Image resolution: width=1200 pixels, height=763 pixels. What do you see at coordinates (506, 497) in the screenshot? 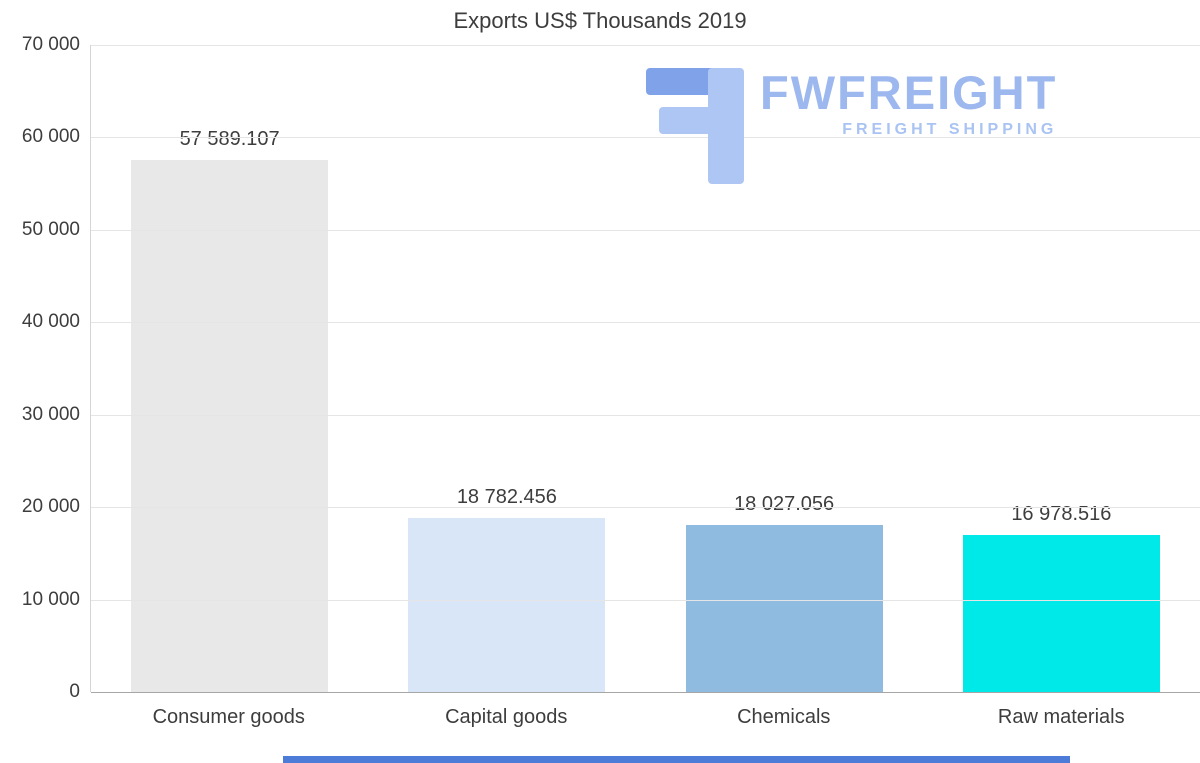
I see `bar-value-label: 18 782.456` at bounding box center [506, 497].